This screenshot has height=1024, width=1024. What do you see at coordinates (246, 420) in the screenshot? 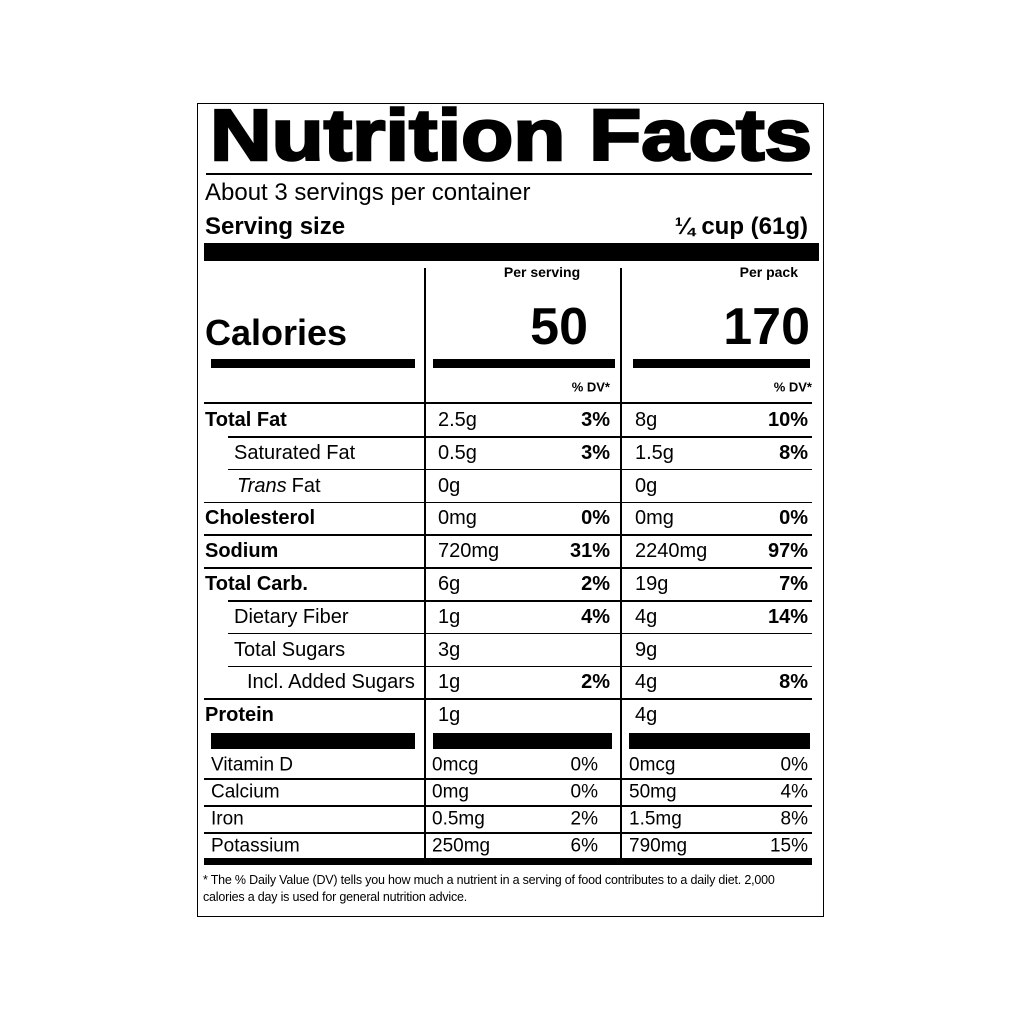
I see `nutrient-name: Total Fat` at bounding box center [246, 420].